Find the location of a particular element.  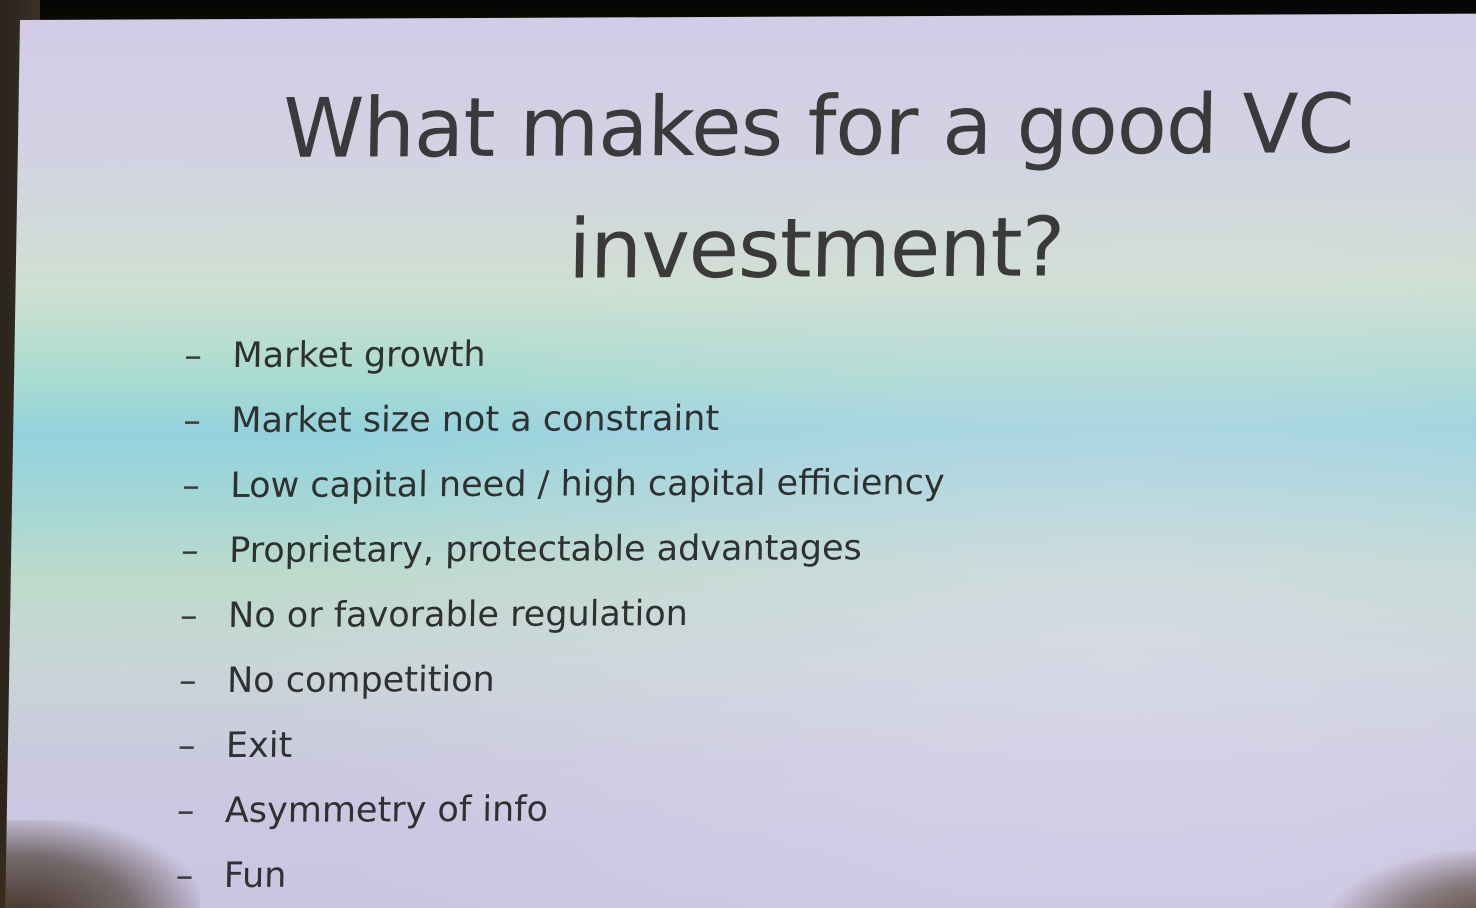

audience-head-silhouette-left is located at coordinates (100, 864).